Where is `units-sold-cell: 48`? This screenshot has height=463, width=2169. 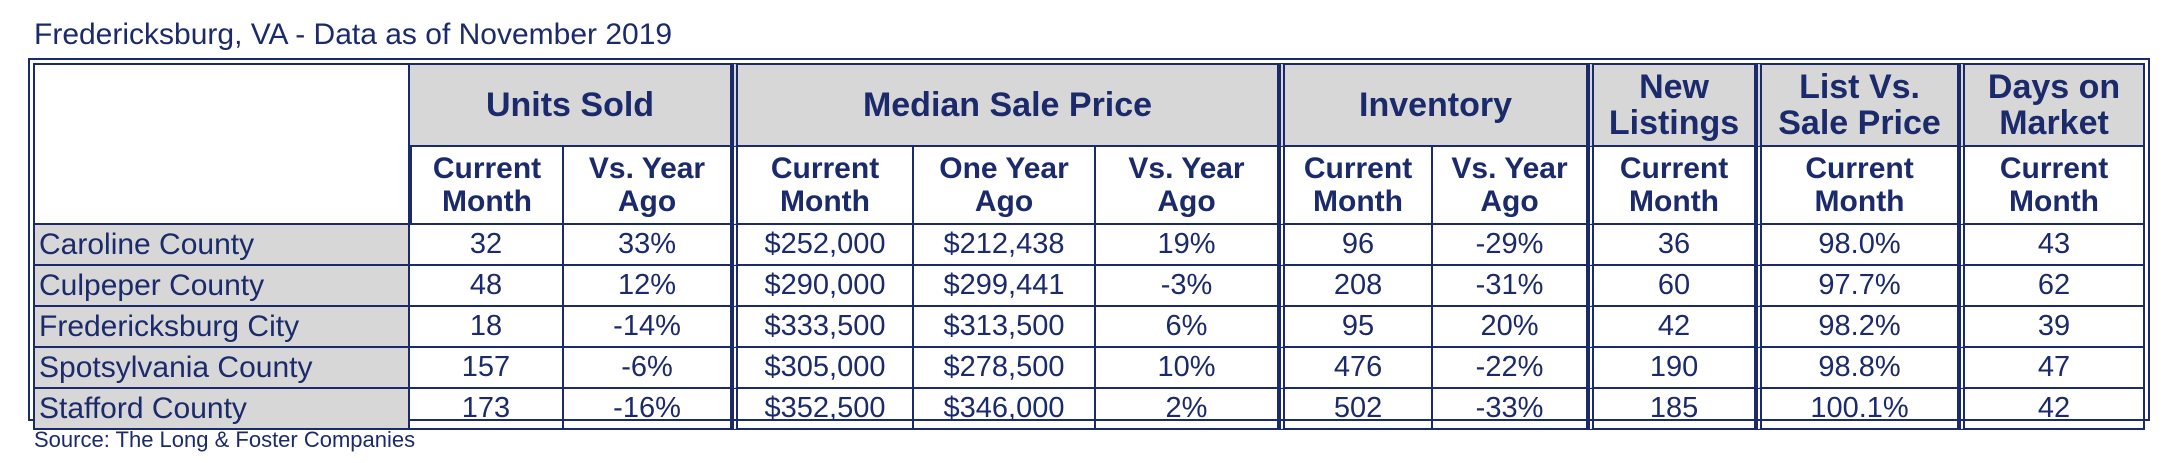
units-sold-cell: 48 is located at coordinates (487, 286).